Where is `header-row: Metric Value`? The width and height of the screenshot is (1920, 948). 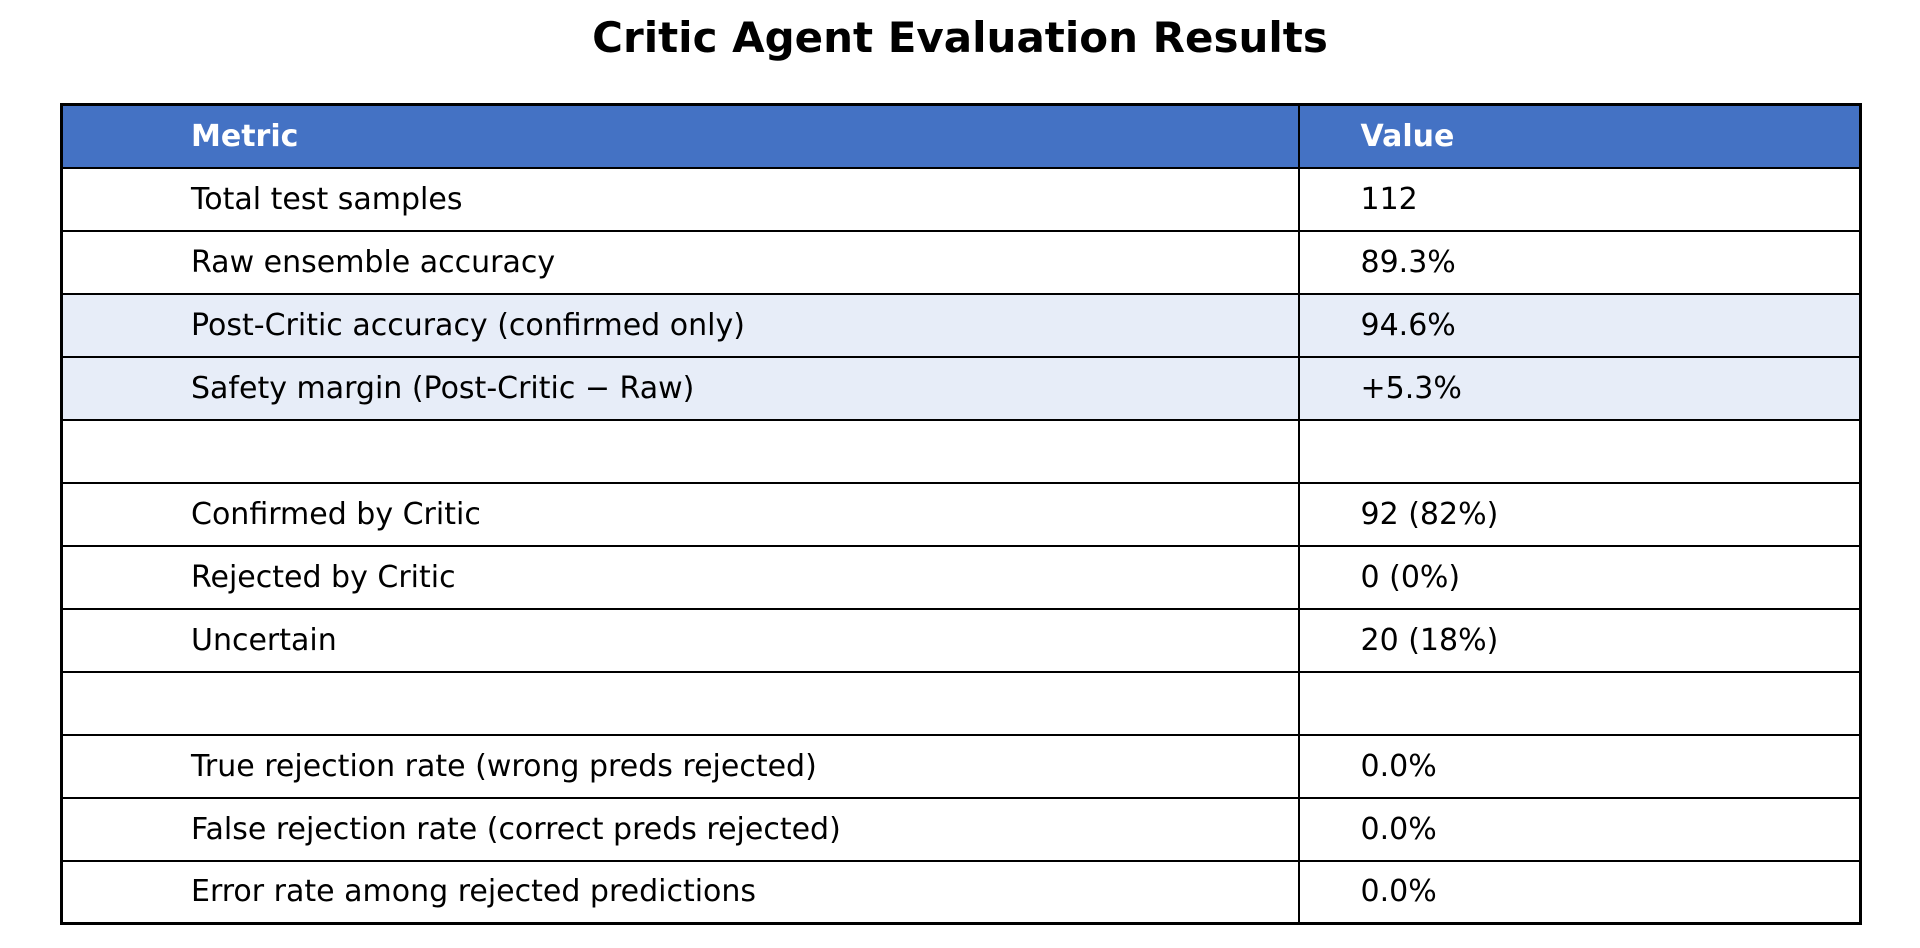
header-row: Metric Value is located at coordinates (961, 136).